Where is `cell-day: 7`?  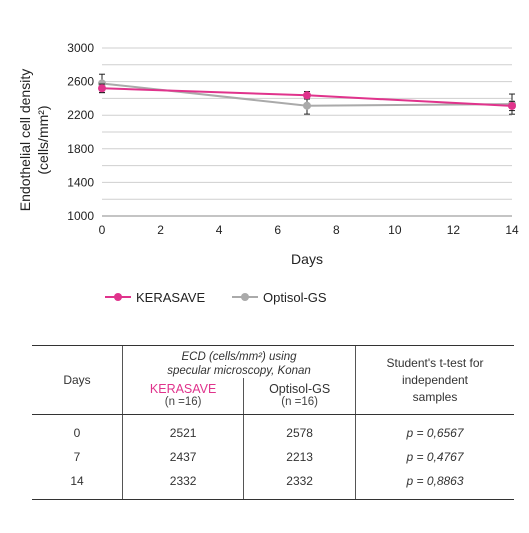 cell-day: 7 is located at coordinates (77, 457).